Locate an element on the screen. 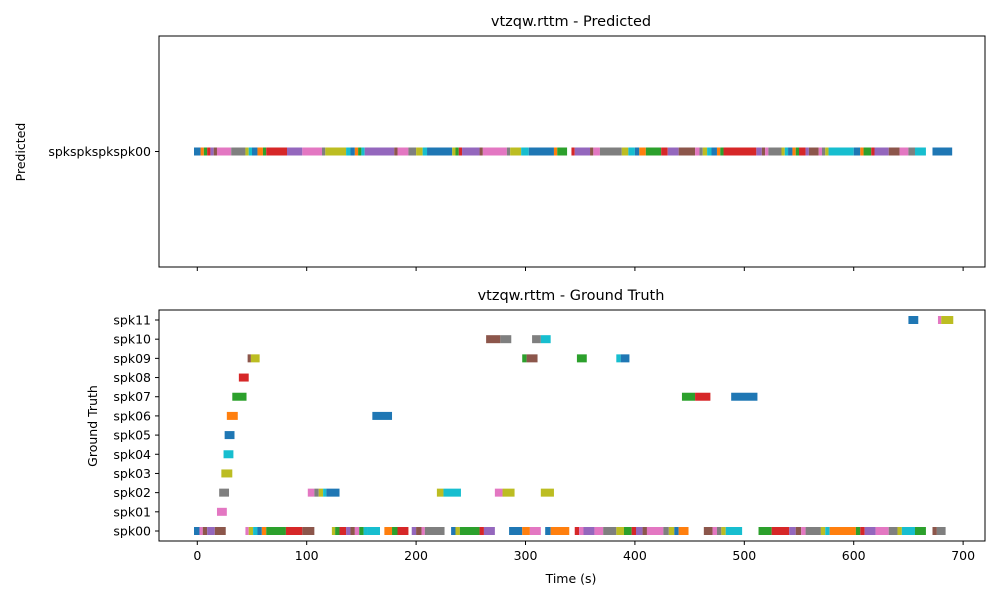 The width and height of the screenshot is (1000, 600). predicted-y-ticks: spkspkspkspk00 is located at coordinates (103, 151).